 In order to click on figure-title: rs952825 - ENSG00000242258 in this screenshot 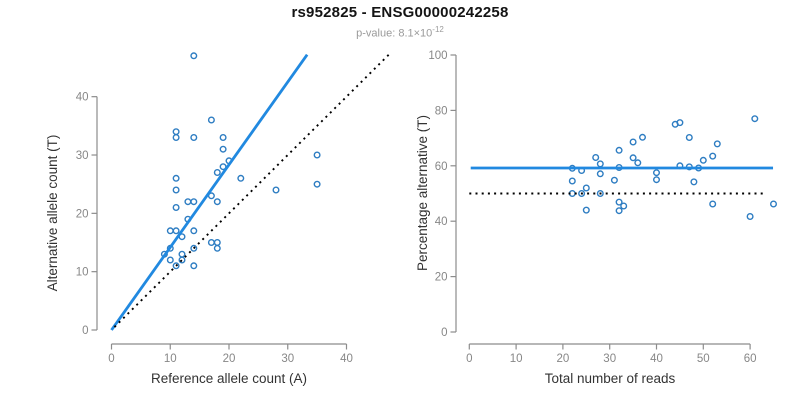, I will do `click(400, 12)`.